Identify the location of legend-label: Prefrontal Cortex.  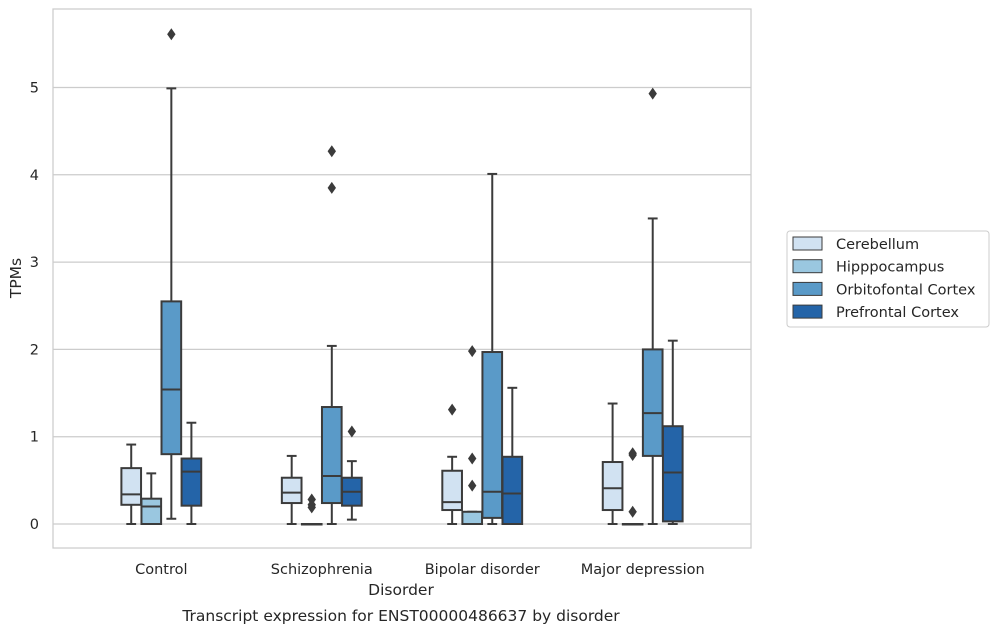
(897, 313).